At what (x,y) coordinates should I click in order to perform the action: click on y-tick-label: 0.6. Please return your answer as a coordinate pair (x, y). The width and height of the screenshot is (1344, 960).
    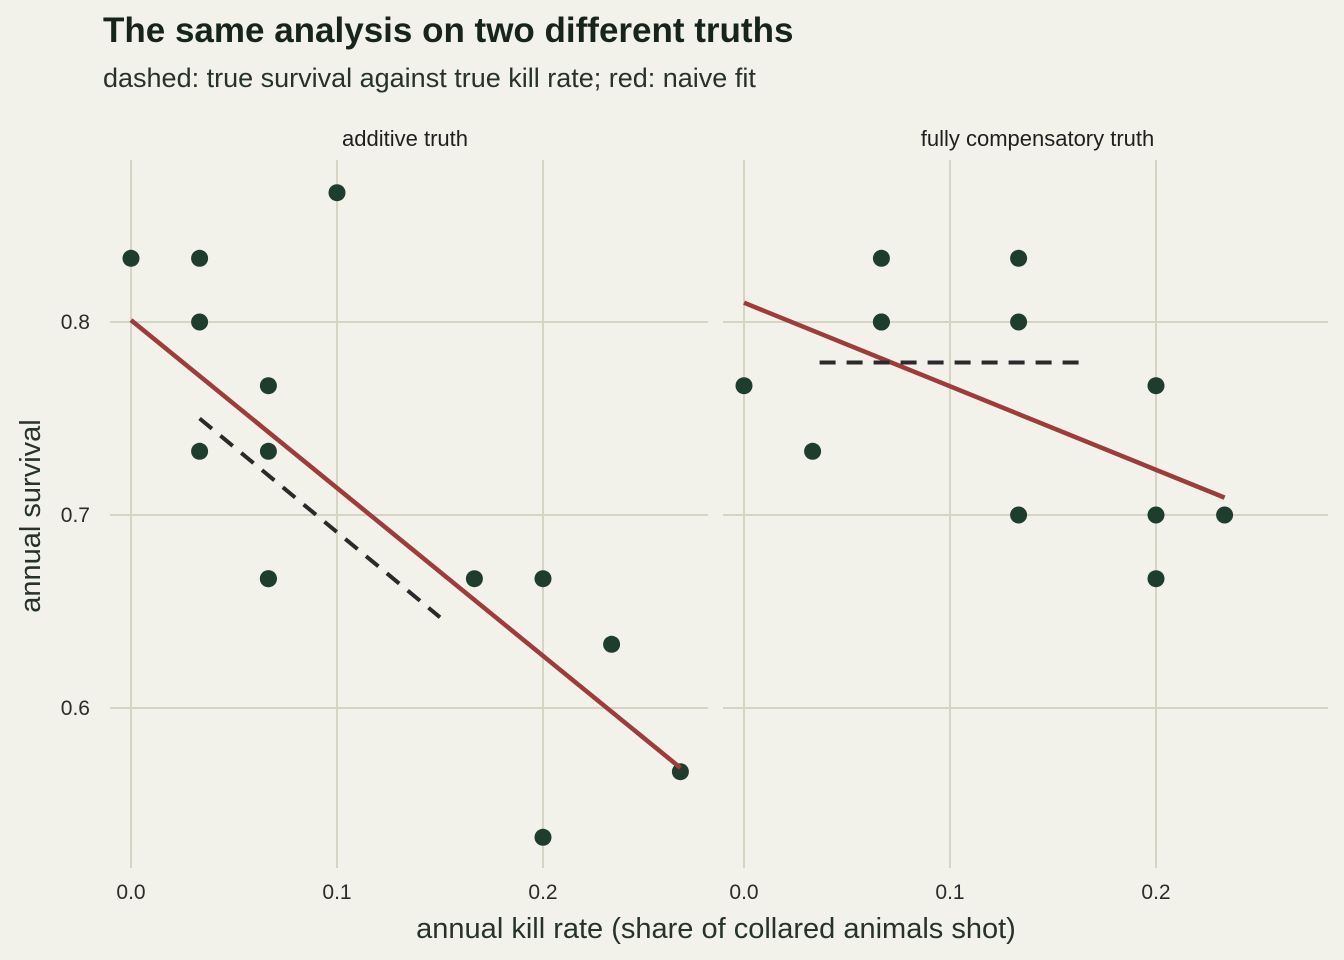
    Looking at the image, I should click on (75, 708).